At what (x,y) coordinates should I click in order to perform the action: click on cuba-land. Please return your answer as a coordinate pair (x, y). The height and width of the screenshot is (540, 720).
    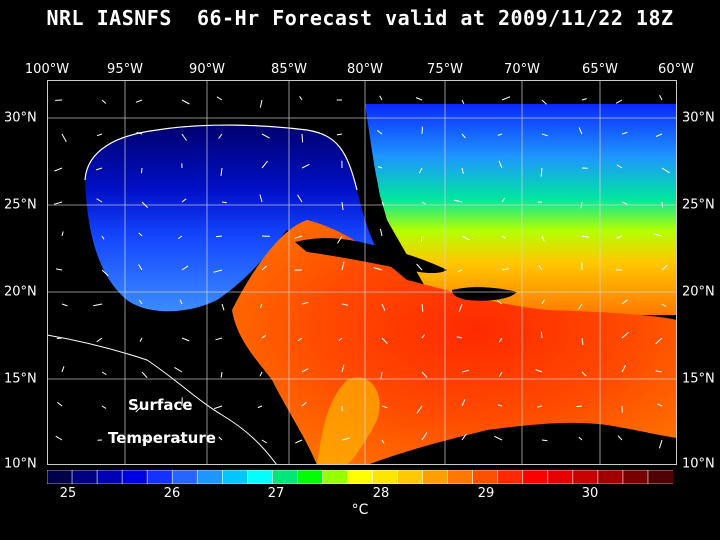
    Looking at the image, I should click on (371, 256).